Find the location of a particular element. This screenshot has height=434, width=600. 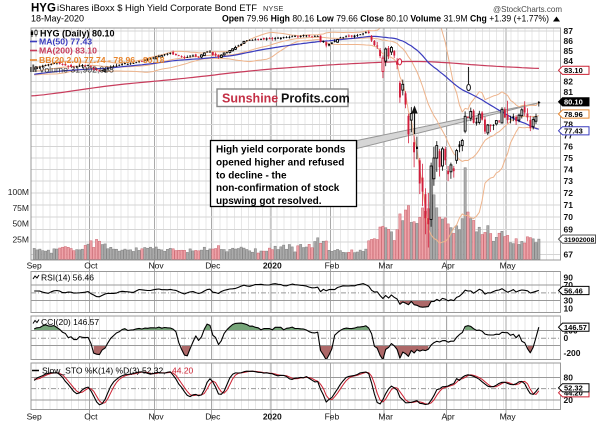

svg-text: Slow_STO %K(14) %D(3) 52.32, is located at coordinates (104, 371).